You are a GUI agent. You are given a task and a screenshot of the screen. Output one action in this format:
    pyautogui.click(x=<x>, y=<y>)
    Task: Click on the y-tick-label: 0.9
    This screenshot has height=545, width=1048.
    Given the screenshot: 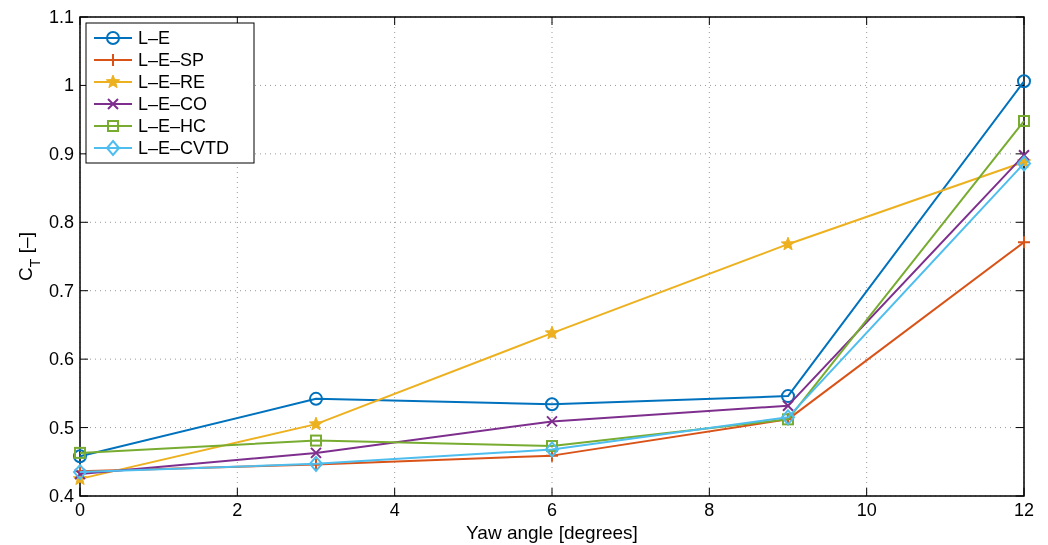 What is the action you would take?
    pyautogui.click(x=61, y=153)
    